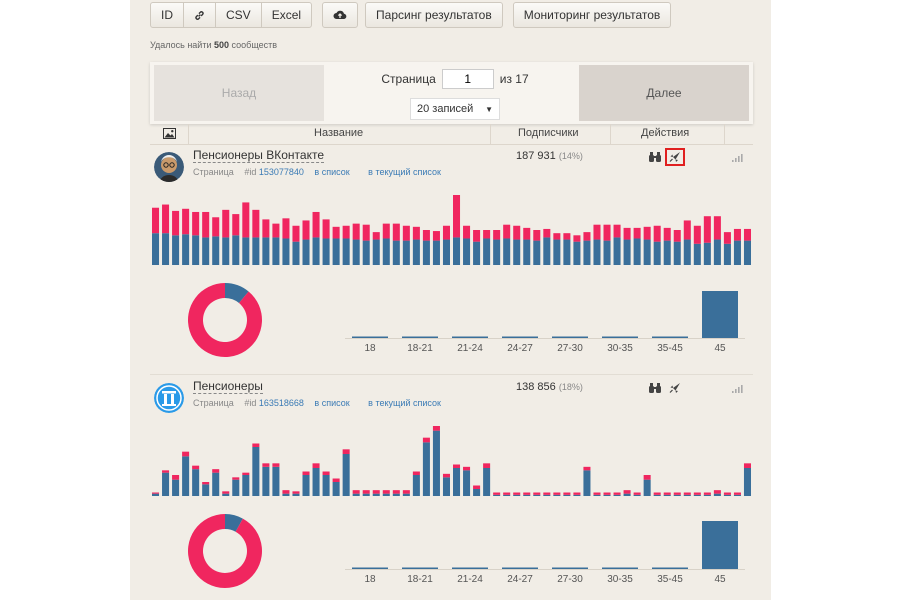 Image resolution: width=900 pixels, height=600 pixels. What do you see at coordinates (167, 15) in the screenshot?
I see `export-id-button: ID` at bounding box center [167, 15].